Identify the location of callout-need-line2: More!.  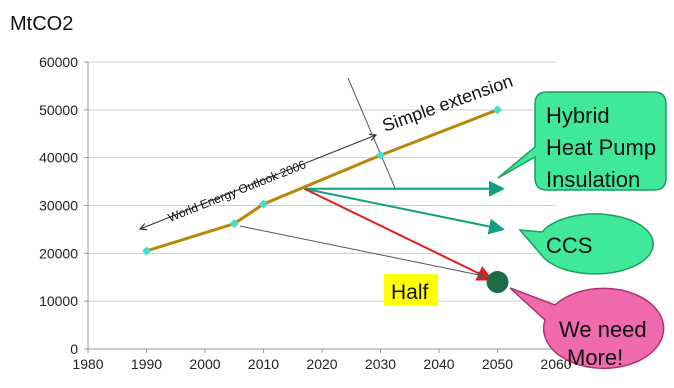
(595, 357).